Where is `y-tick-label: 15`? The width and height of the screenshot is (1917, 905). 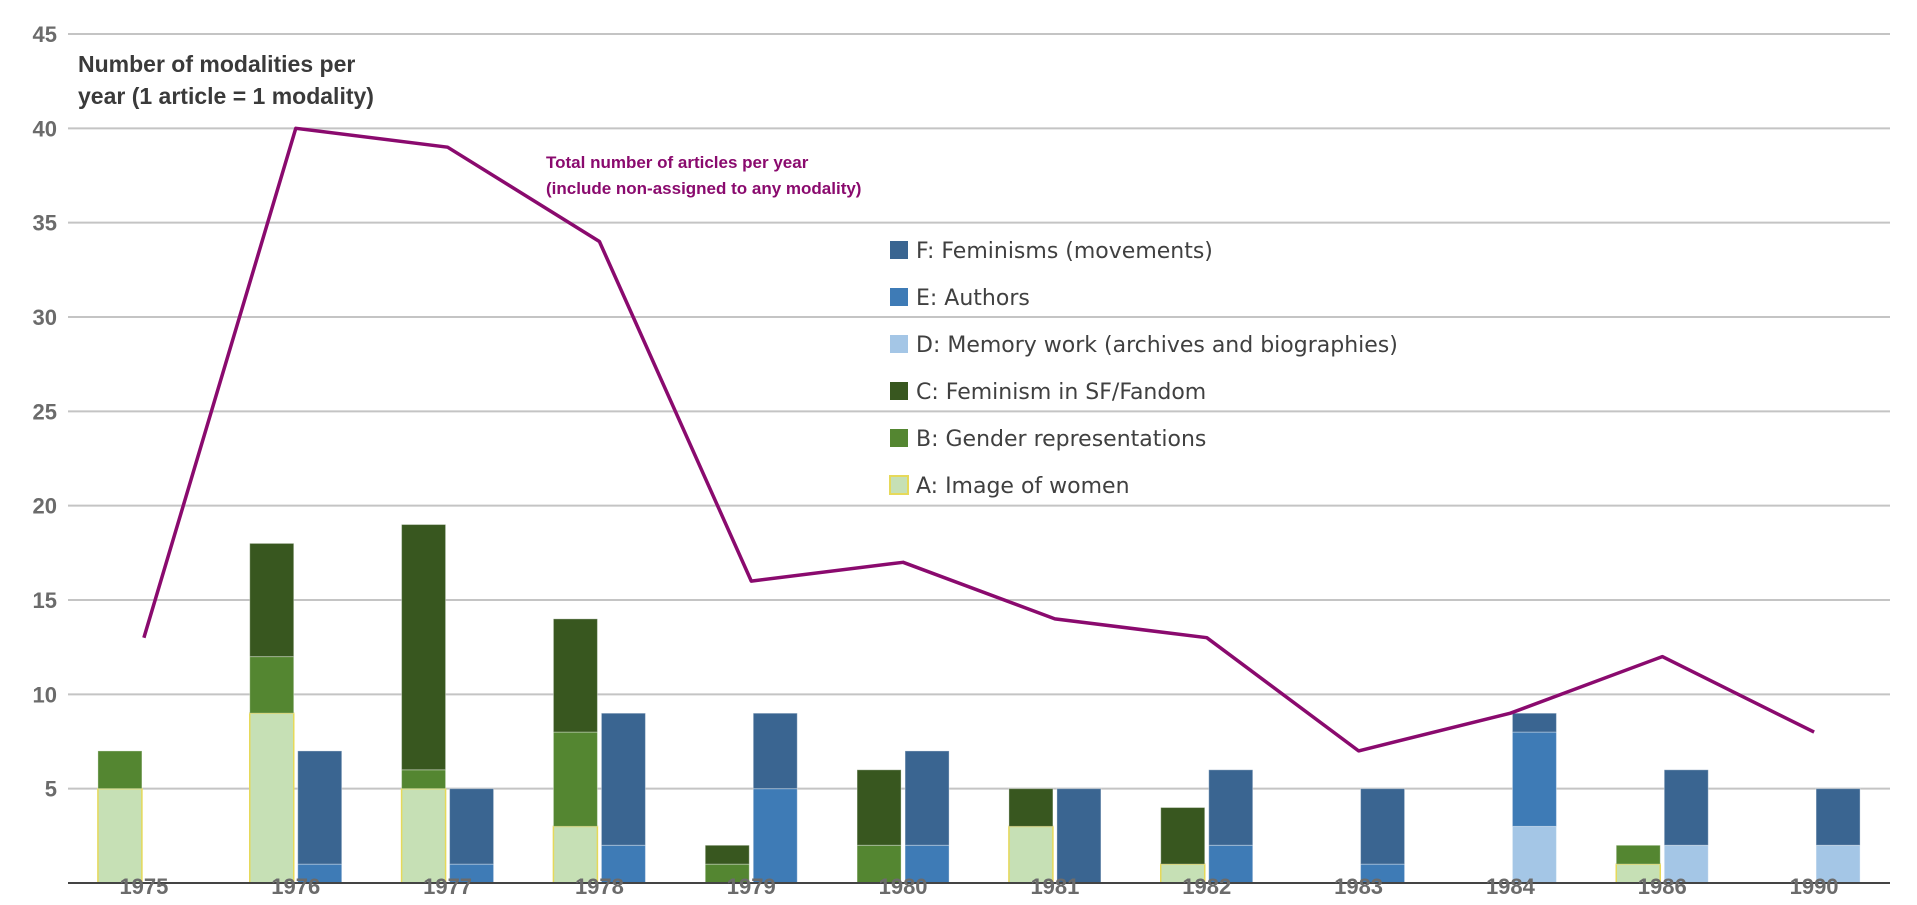 y-tick-label: 15 is located at coordinates (45, 600).